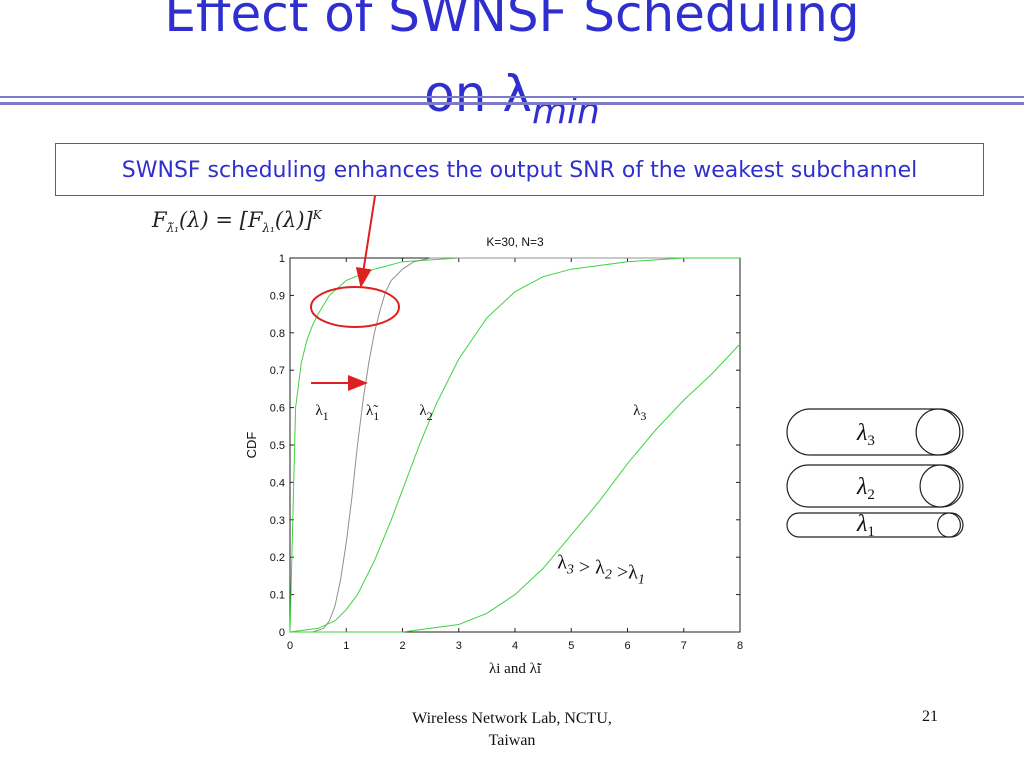 The width and height of the screenshot is (1024, 768). What do you see at coordinates (277, 296) in the screenshot?
I see `y-tick-label: 0.9` at bounding box center [277, 296].